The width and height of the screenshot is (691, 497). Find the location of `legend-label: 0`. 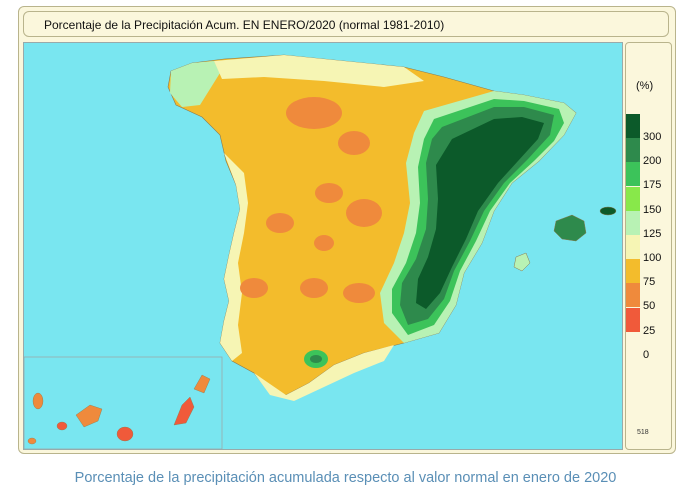

legend-label: 0 is located at coordinates (646, 354).